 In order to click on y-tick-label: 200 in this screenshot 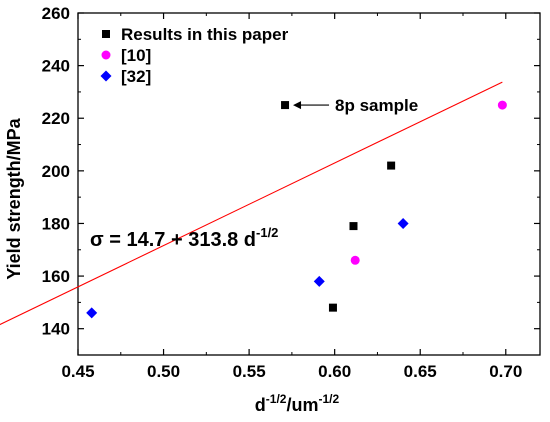, I will do `click(56, 171)`.